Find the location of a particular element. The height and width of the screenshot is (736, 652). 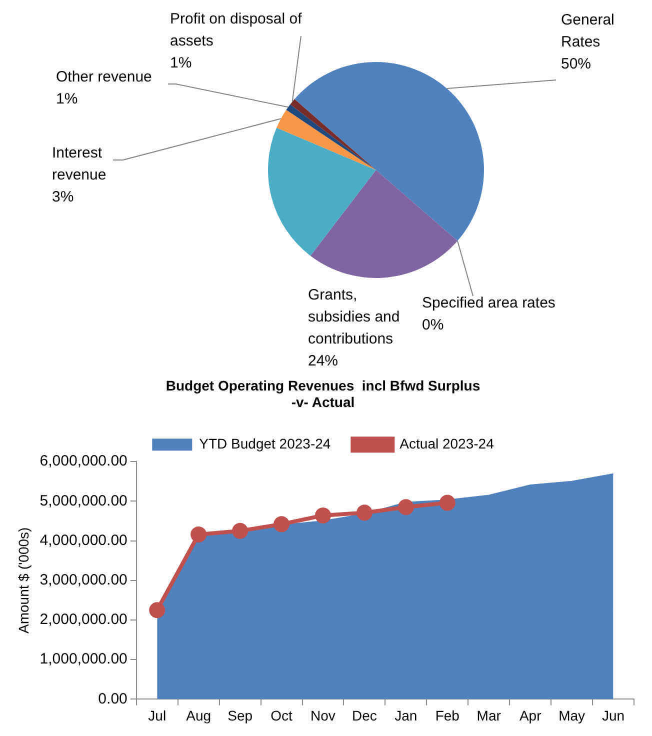

legend-label: YTD Budget 2023-24 is located at coordinates (265, 443).